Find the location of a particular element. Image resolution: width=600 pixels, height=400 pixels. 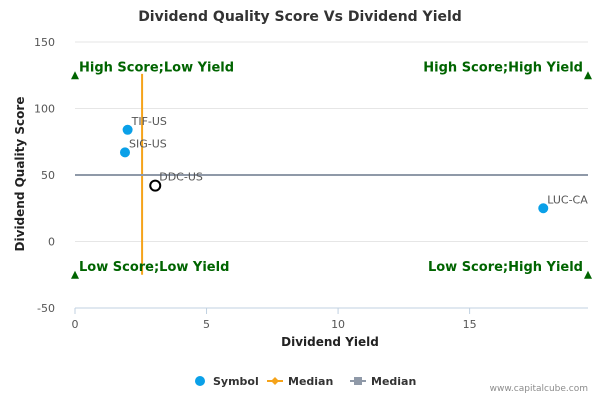

legend-square-marker is located at coordinates (358, 381).